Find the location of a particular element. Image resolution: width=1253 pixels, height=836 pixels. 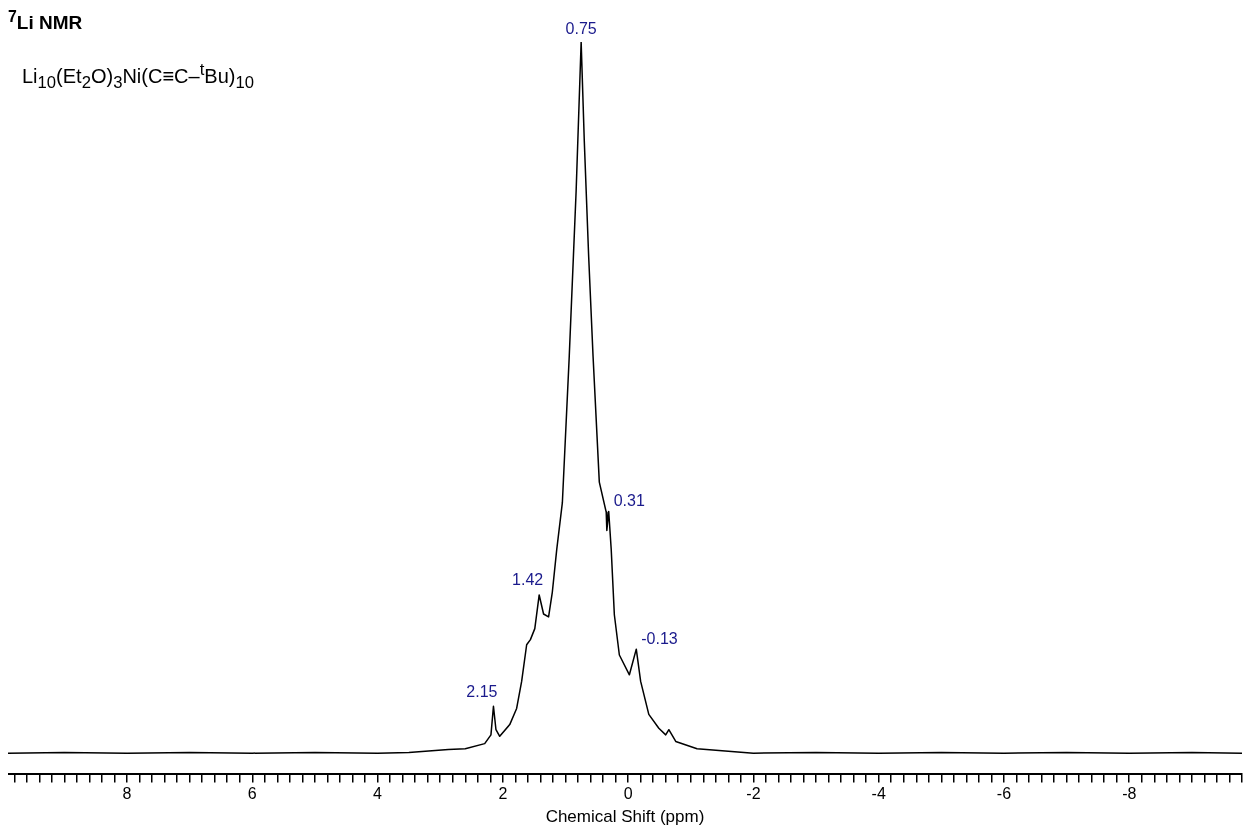

x-tick-label: -4 is located at coordinates (878, 794).